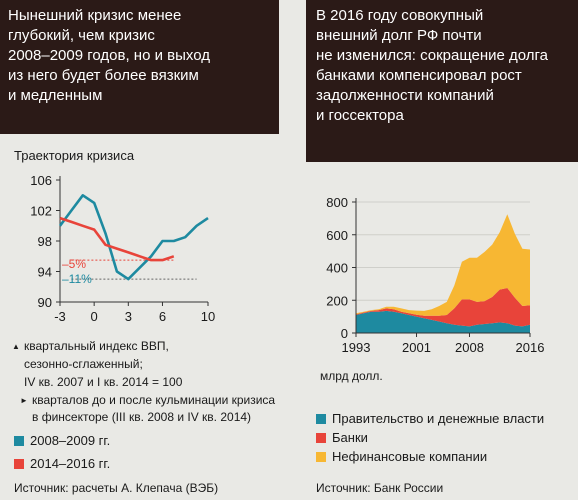 This screenshot has height=500, width=578. Describe the element at coordinates (337, 202) in the screenshot. I see `y-tick-label: 800` at that location.